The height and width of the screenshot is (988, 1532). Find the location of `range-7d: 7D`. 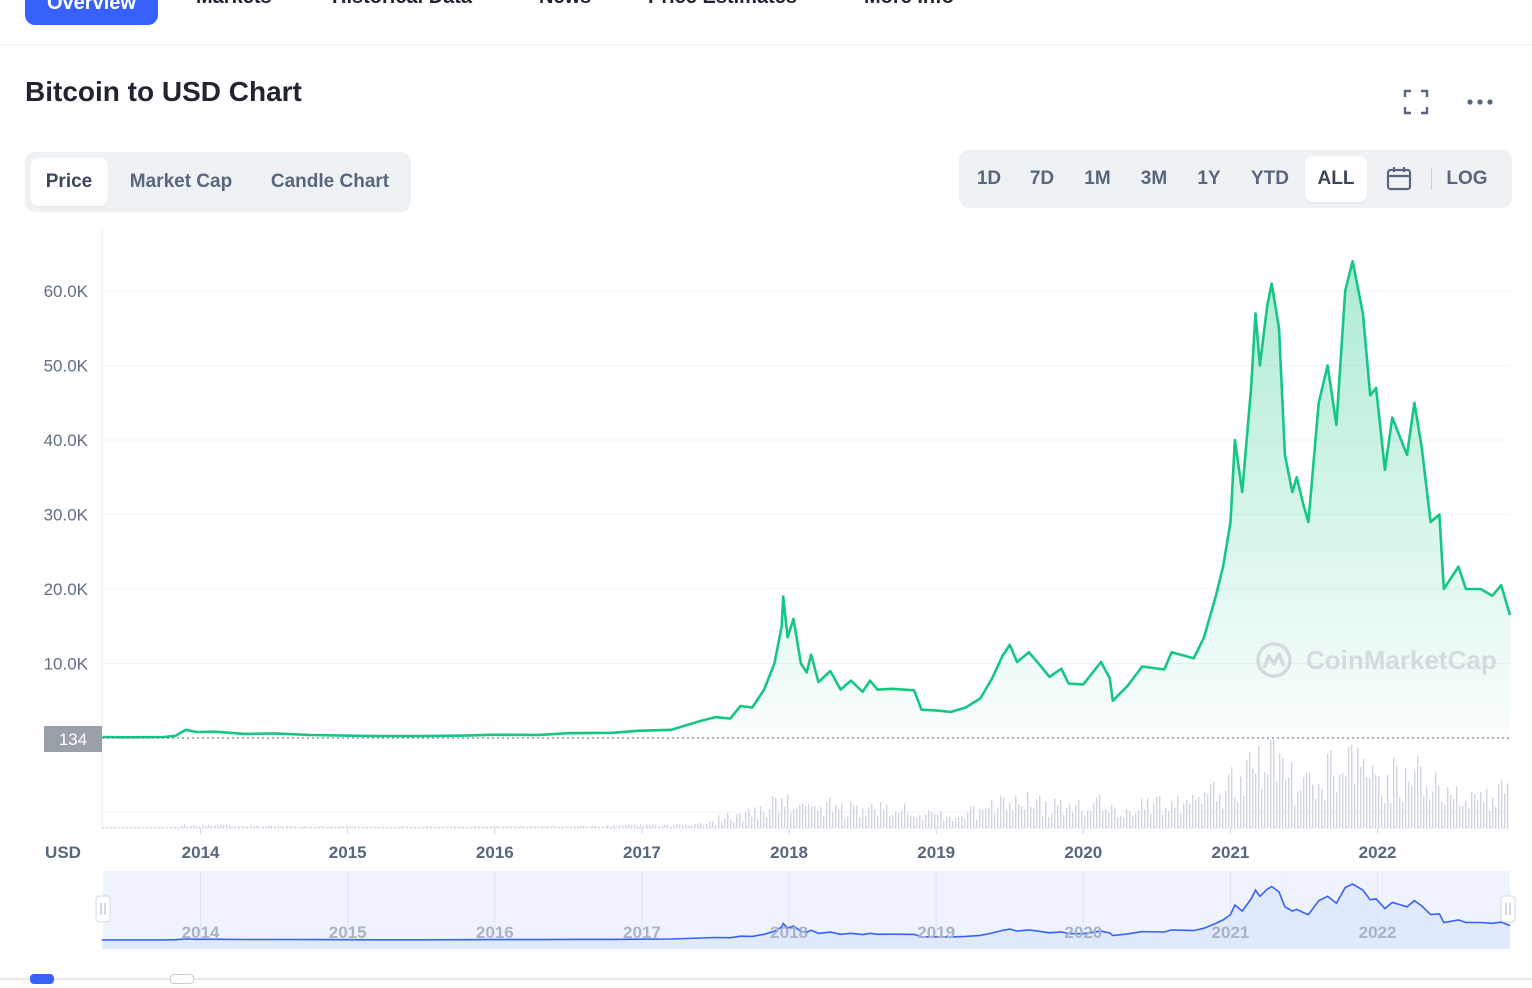

range-7d: 7D is located at coordinates (1042, 178).